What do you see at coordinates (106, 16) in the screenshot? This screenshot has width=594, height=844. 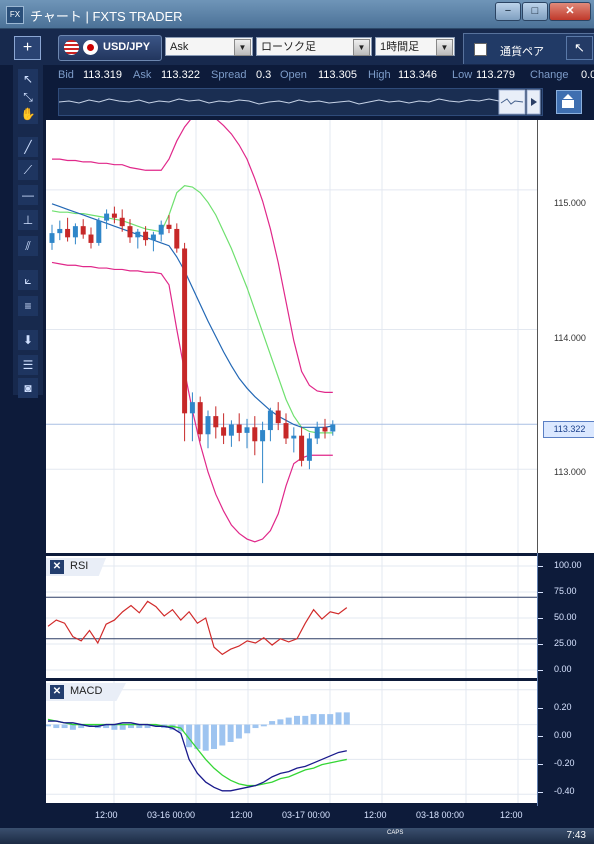 I see `window-title: チャート | FXTS TRADER` at bounding box center [106, 16].